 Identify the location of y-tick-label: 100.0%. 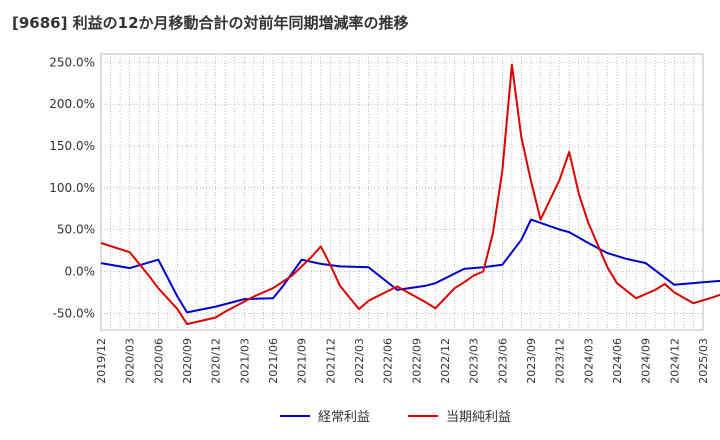
(72, 188).